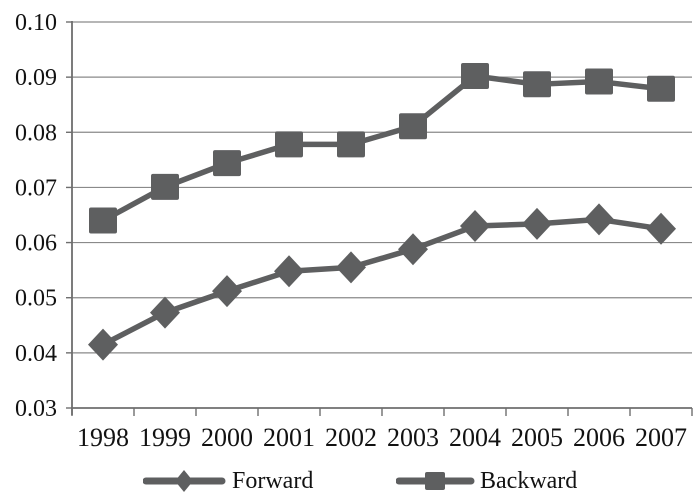 This screenshot has height=501, width=700. Describe the element at coordinates (599, 219) in the screenshot. I see `forward-point-2006` at that location.